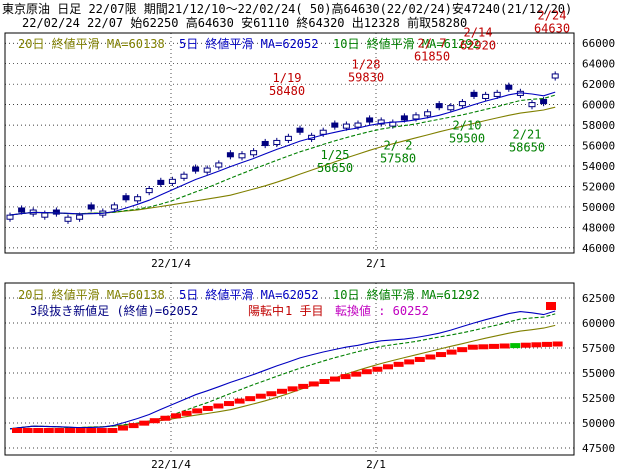  What do you see at coordinates (598, 448) in the screenshot?
I see `kagi-tick-label: 47500` at bounding box center [598, 448].